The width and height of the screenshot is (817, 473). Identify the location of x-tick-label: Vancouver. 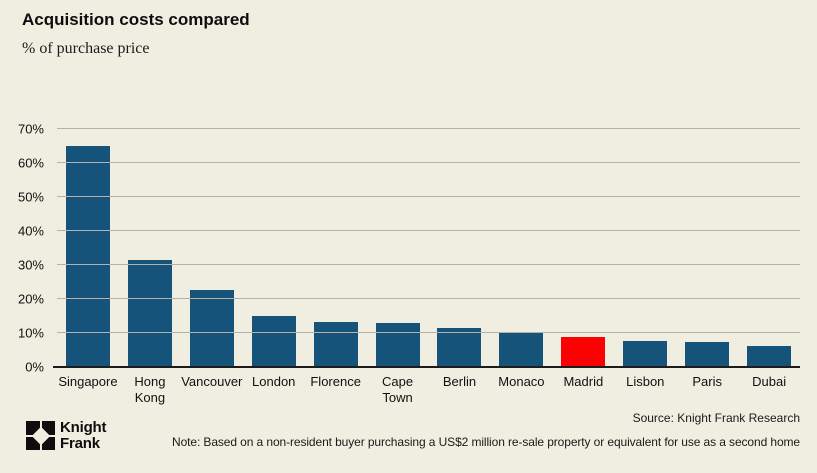
(212, 381).